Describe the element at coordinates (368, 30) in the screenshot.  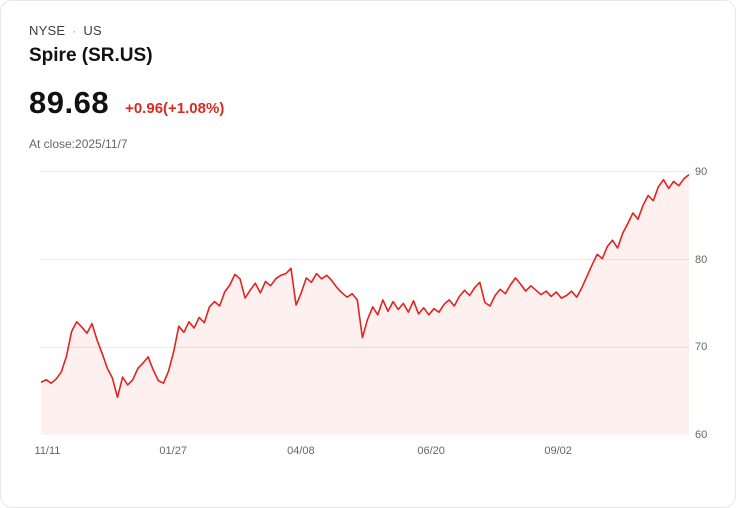
I see `exchange-row: NYSE · US` at that location.